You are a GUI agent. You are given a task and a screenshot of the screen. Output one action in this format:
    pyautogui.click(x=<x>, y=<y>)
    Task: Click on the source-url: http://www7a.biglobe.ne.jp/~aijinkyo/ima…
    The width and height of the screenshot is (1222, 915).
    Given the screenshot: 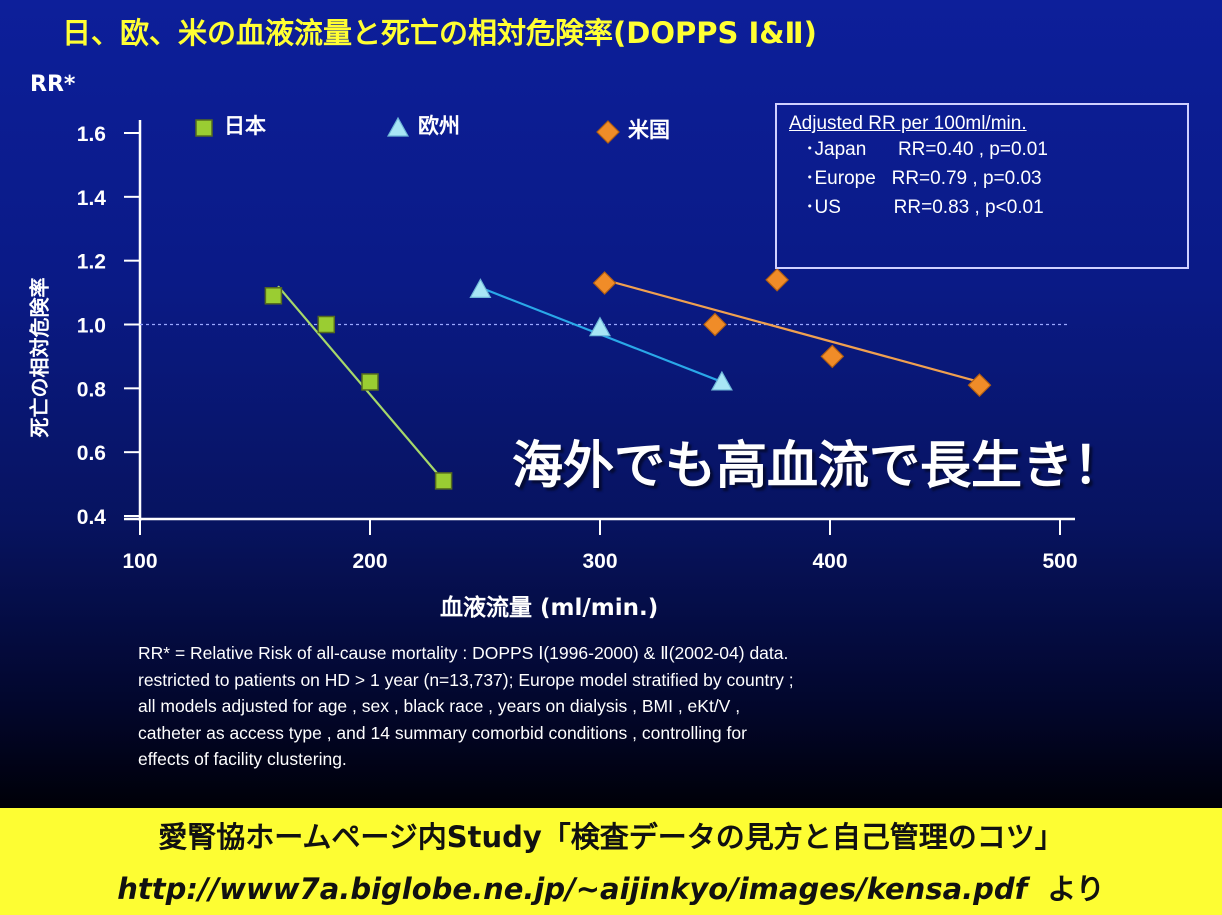 What is the action you would take?
    pyautogui.click(x=572, y=889)
    